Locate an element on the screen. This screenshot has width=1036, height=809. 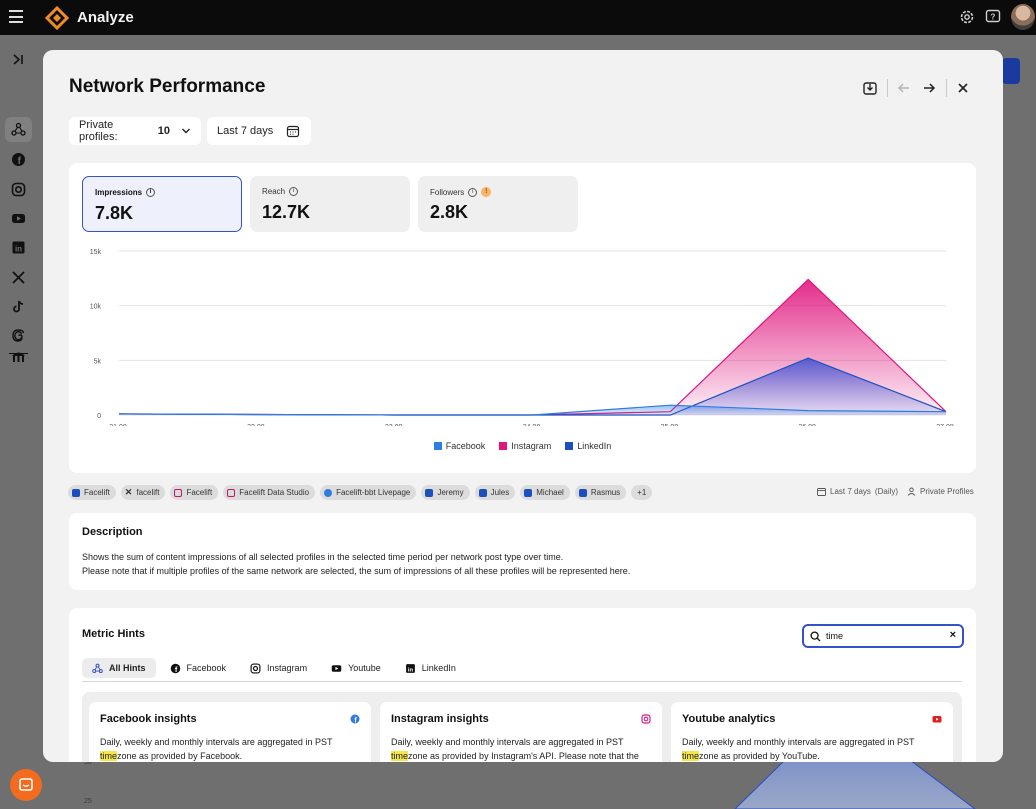
expand-rail-icon is located at coordinates (18, 59).